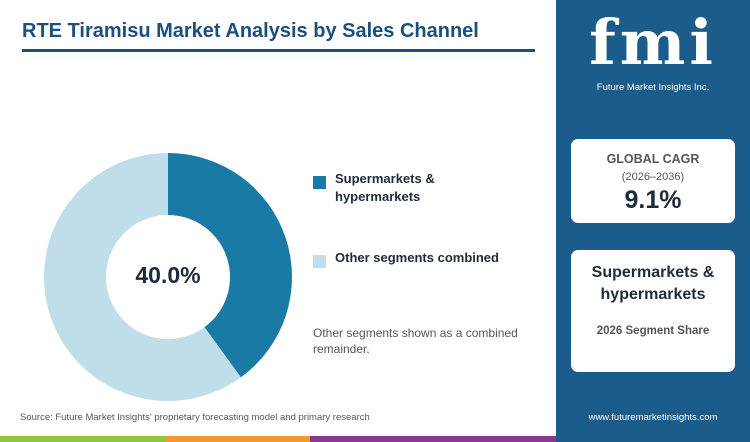 The width and height of the screenshot is (750, 442). I want to click on center-label: 40.0%, so click(167, 275).